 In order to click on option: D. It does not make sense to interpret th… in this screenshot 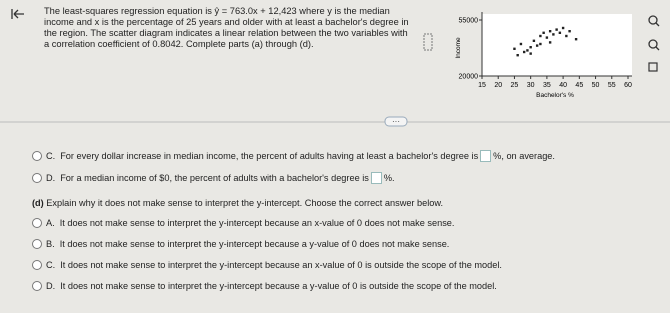, I will do `click(264, 286)`.